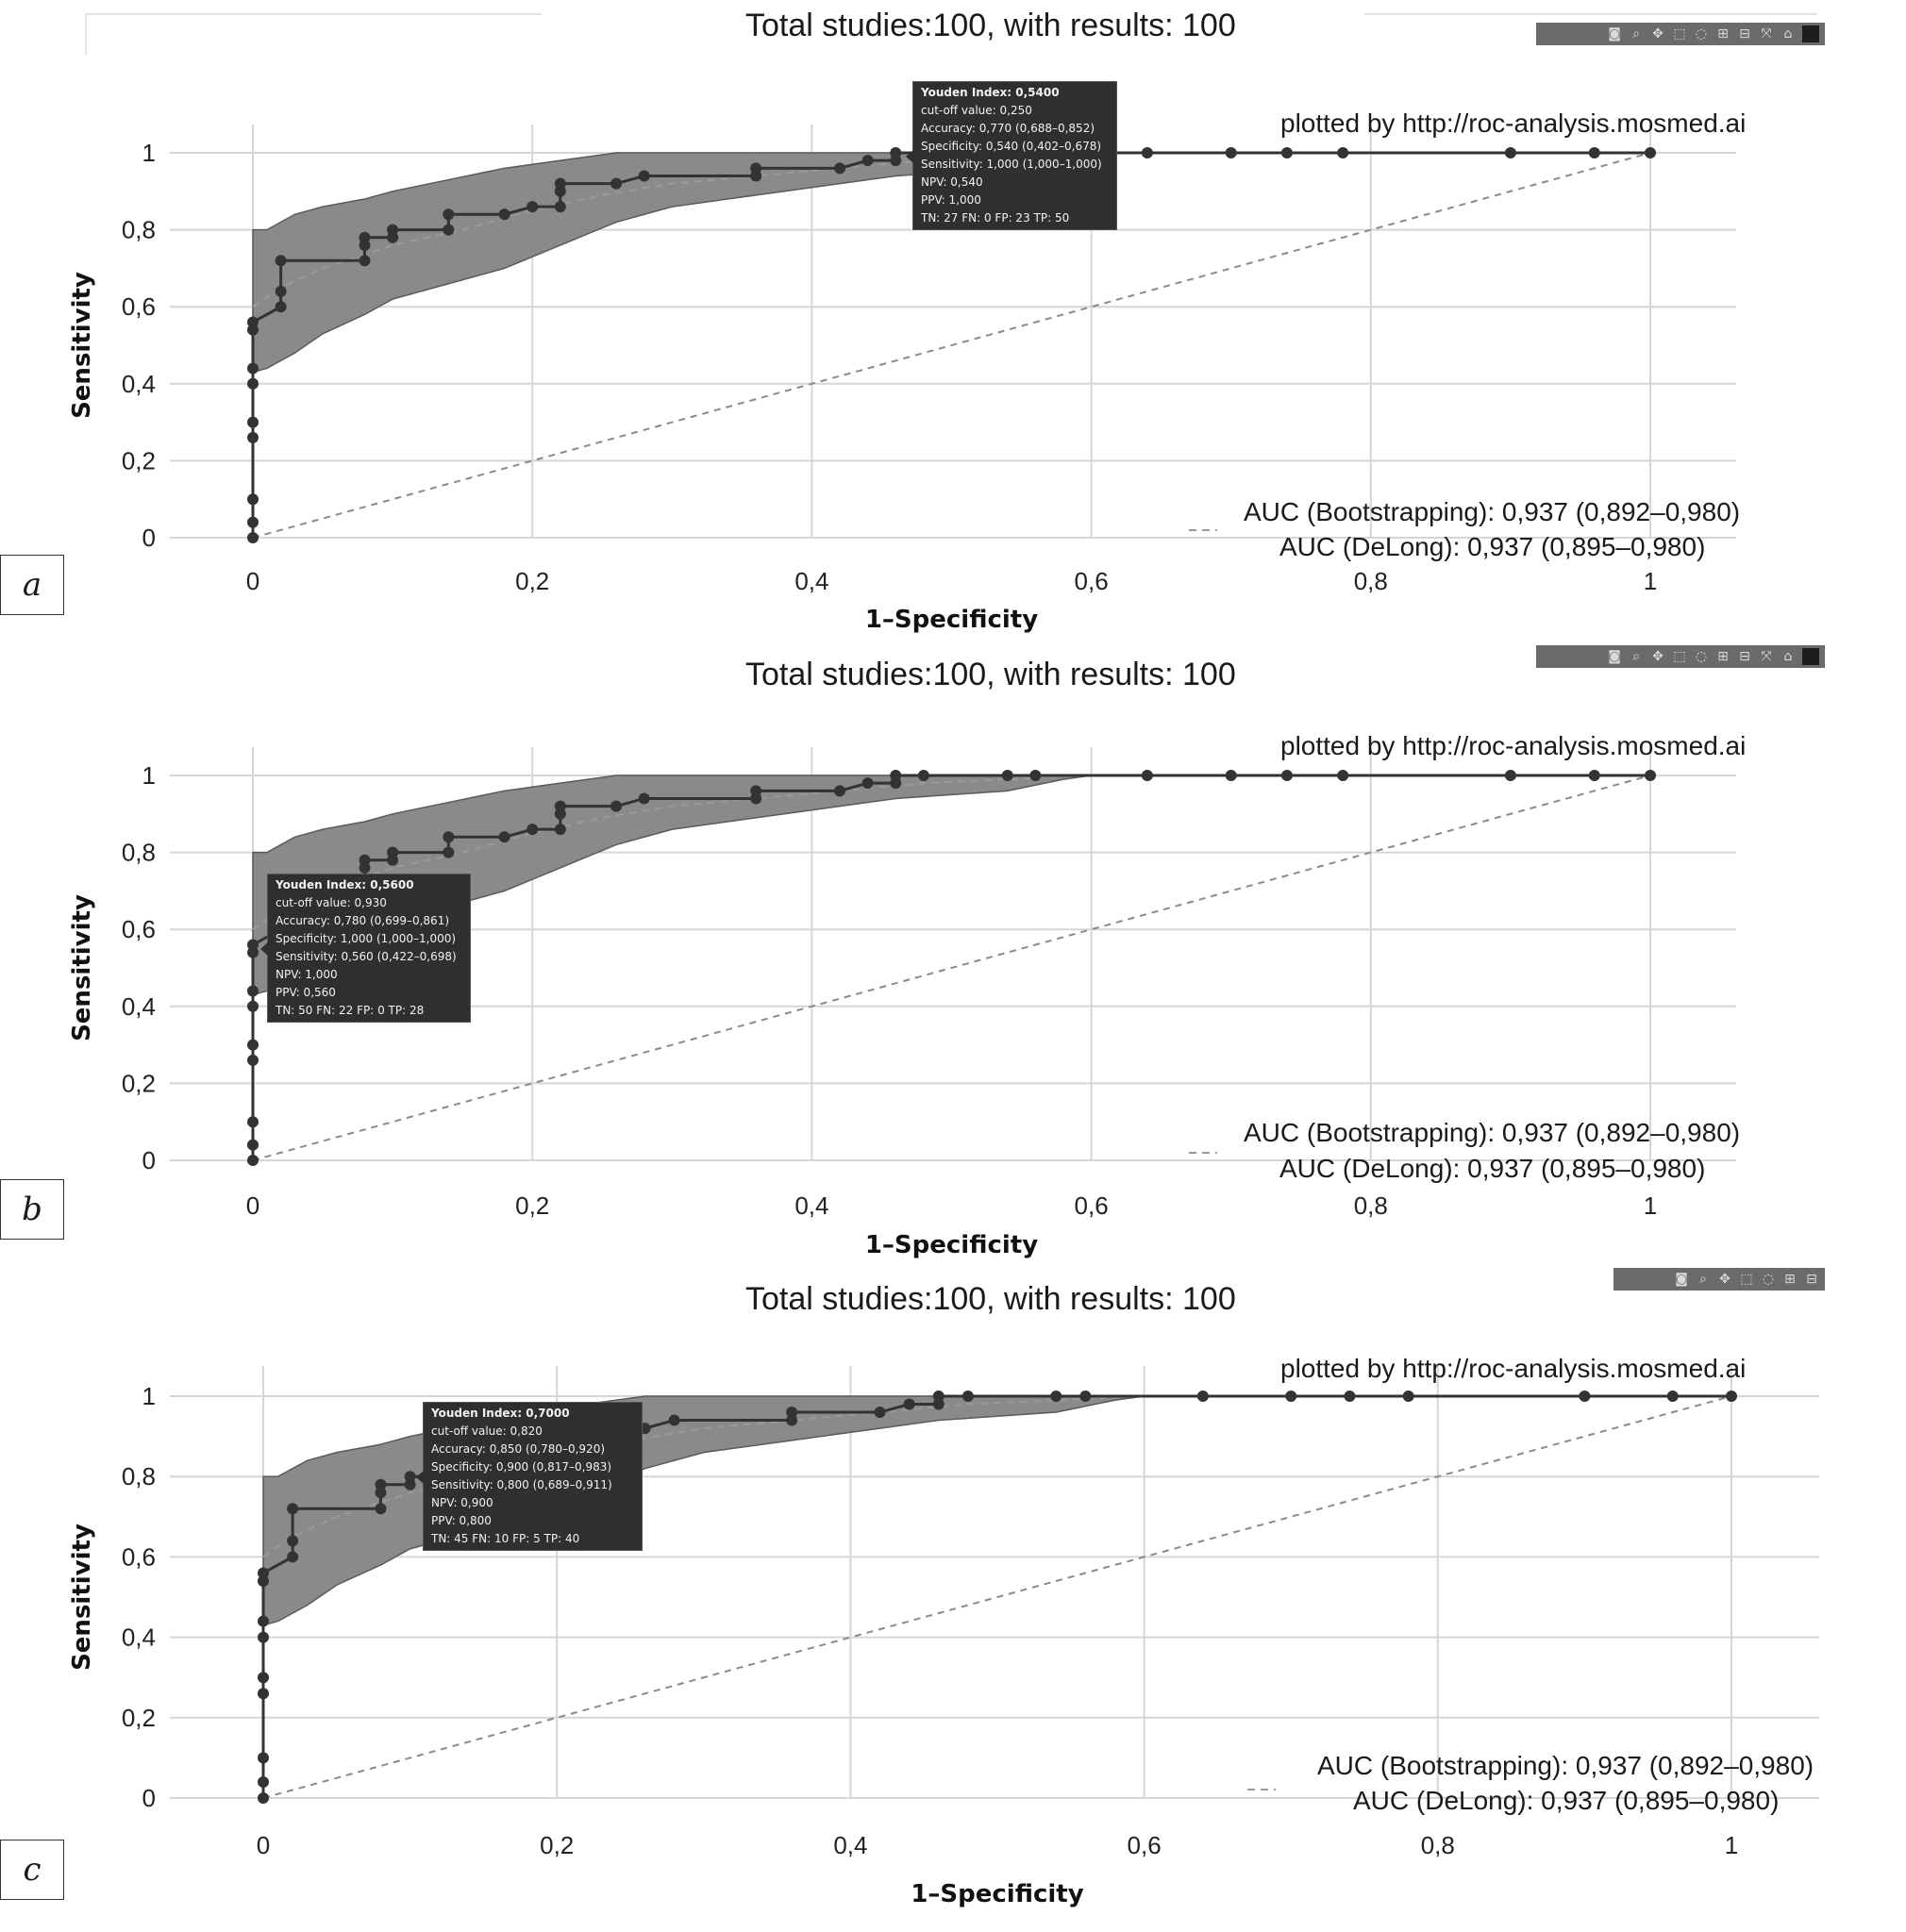  I want to click on tooltip-line: NPV: 1,000, so click(307, 974).